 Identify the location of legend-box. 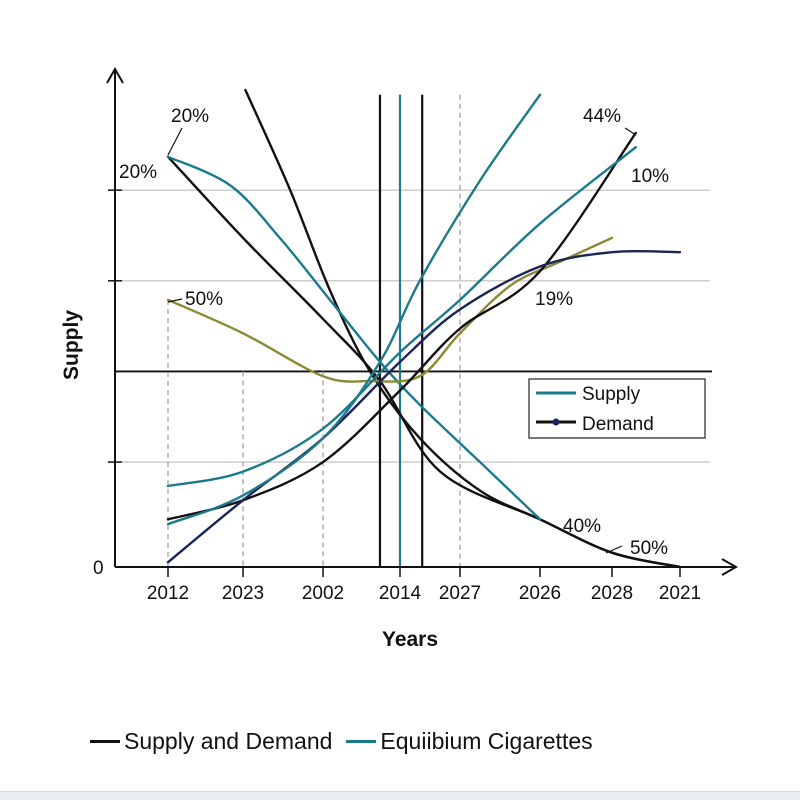
(617, 408).